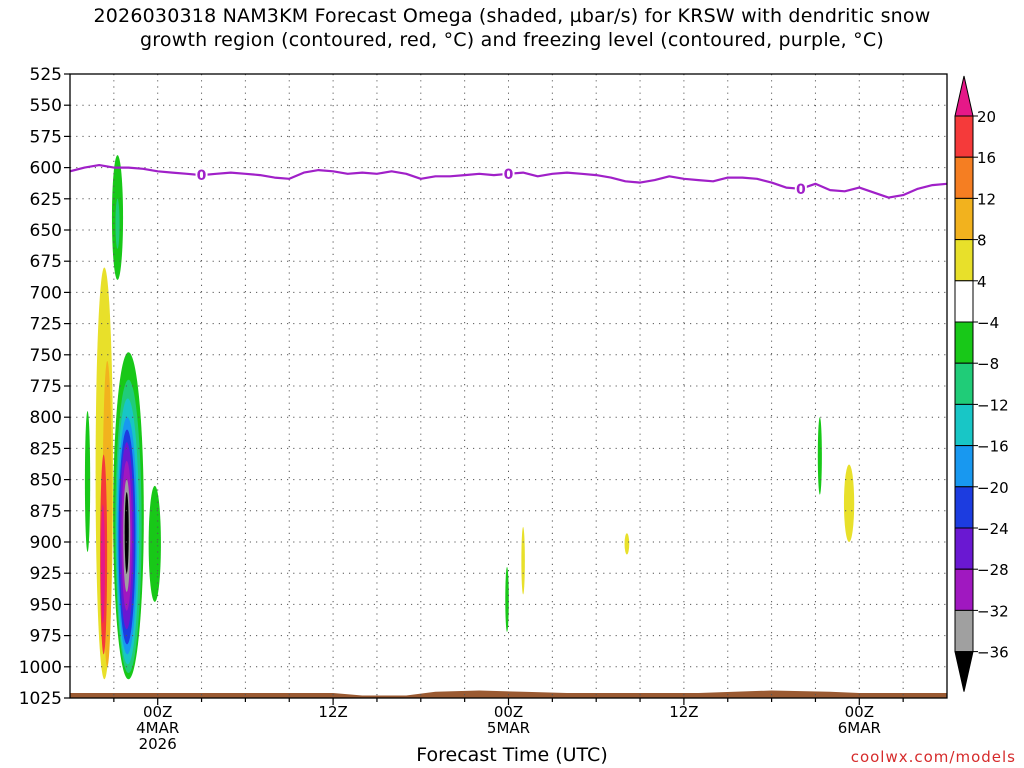 This screenshot has width=1024, height=768. What do you see at coordinates (46, 75) in the screenshot?
I see `y-tick-label: 525` at bounding box center [46, 75].